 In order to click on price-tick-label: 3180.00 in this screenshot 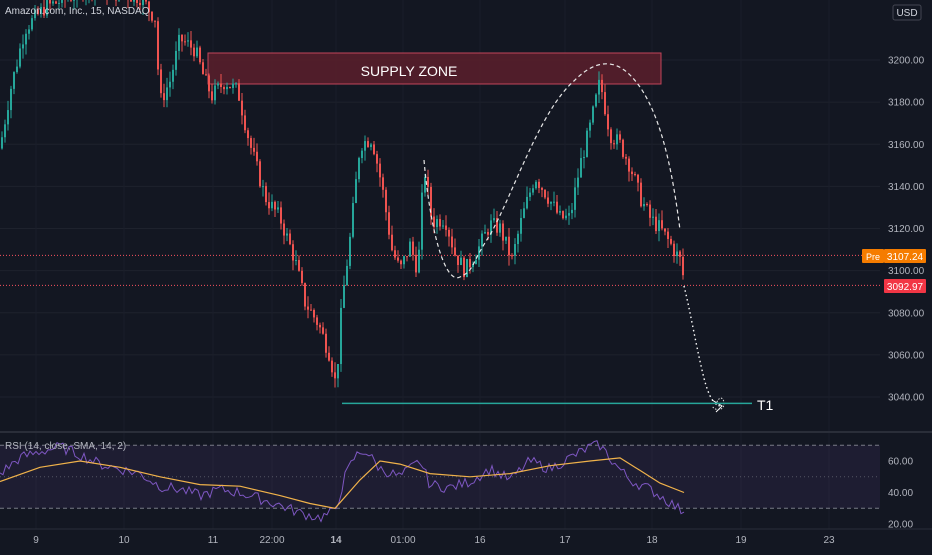, I will do `click(906, 103)`.